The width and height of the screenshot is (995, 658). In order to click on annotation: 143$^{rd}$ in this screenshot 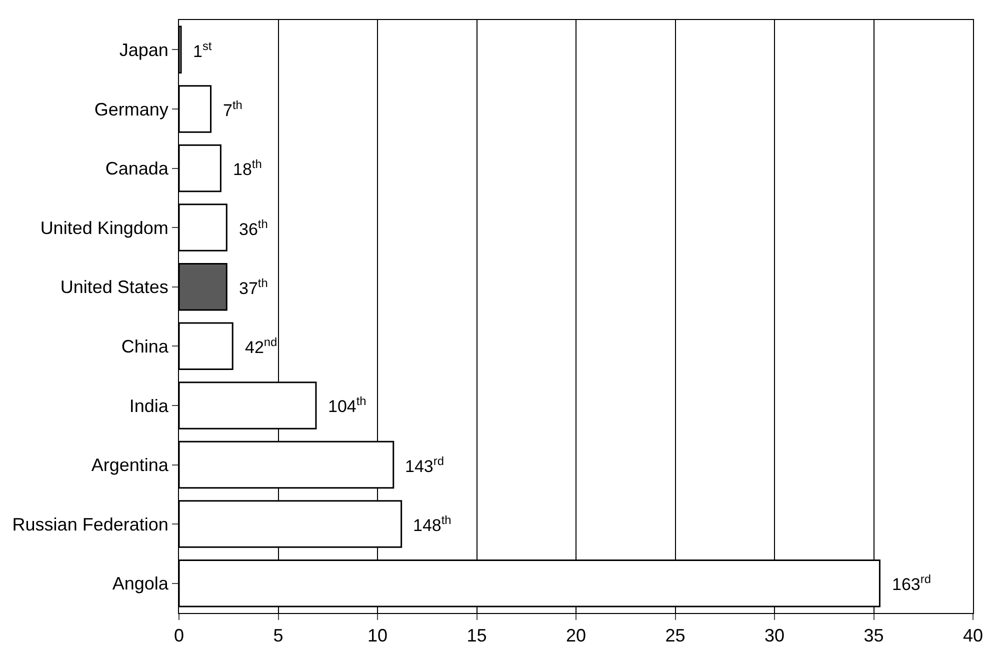, I will do `click(424, 465)`.